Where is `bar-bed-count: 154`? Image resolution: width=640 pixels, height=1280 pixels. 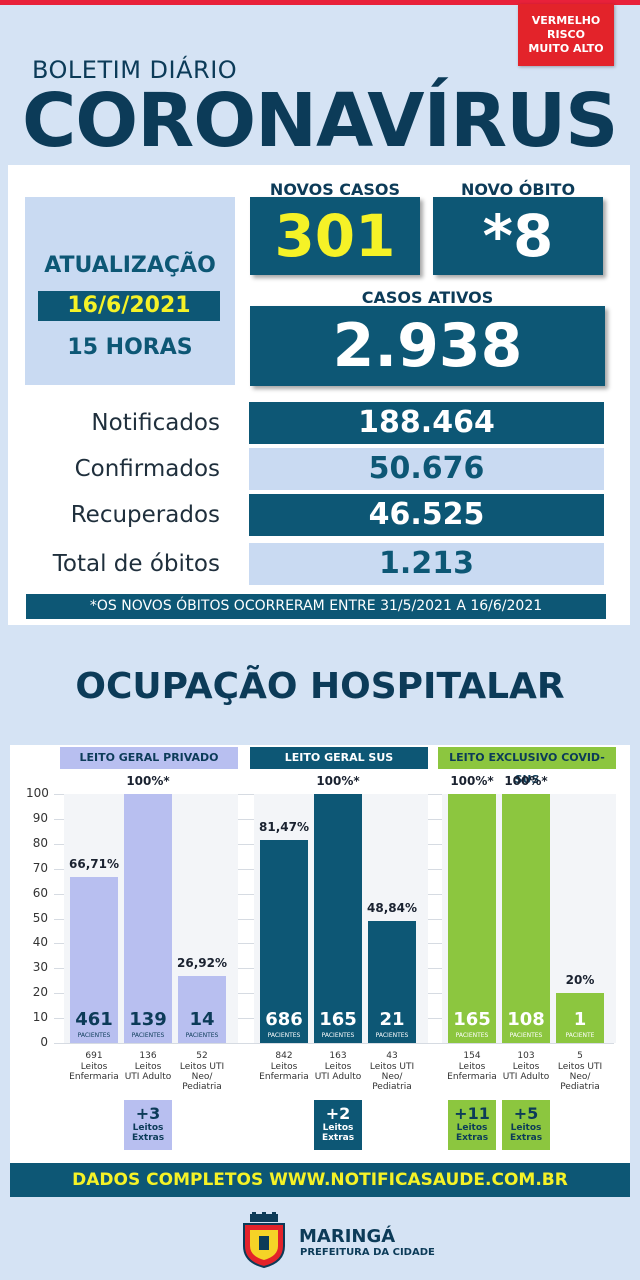 bar-bed-count: 154 is located at coordinates (472, 1056).